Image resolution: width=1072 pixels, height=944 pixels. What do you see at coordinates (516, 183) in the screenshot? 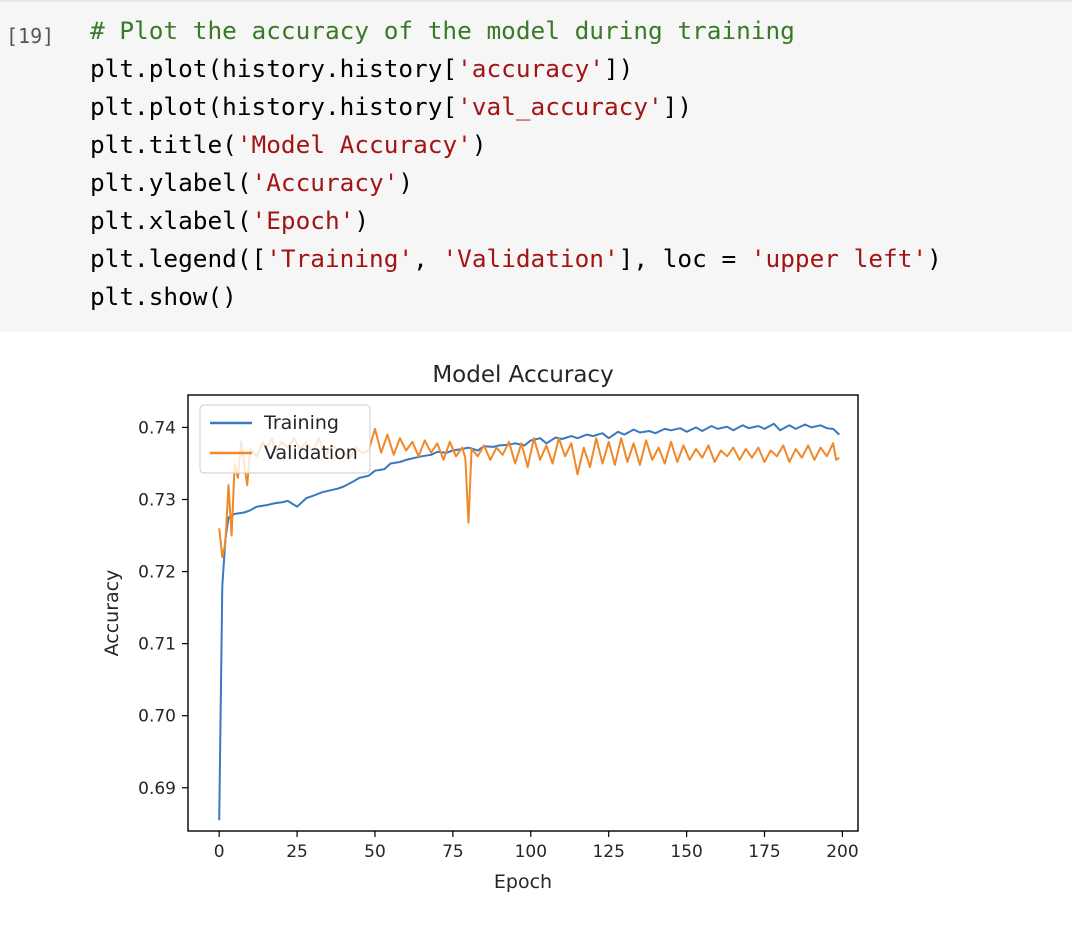
I see `code-line: plt.ylabel('Accuracy')` at bounding box center [516, 183].